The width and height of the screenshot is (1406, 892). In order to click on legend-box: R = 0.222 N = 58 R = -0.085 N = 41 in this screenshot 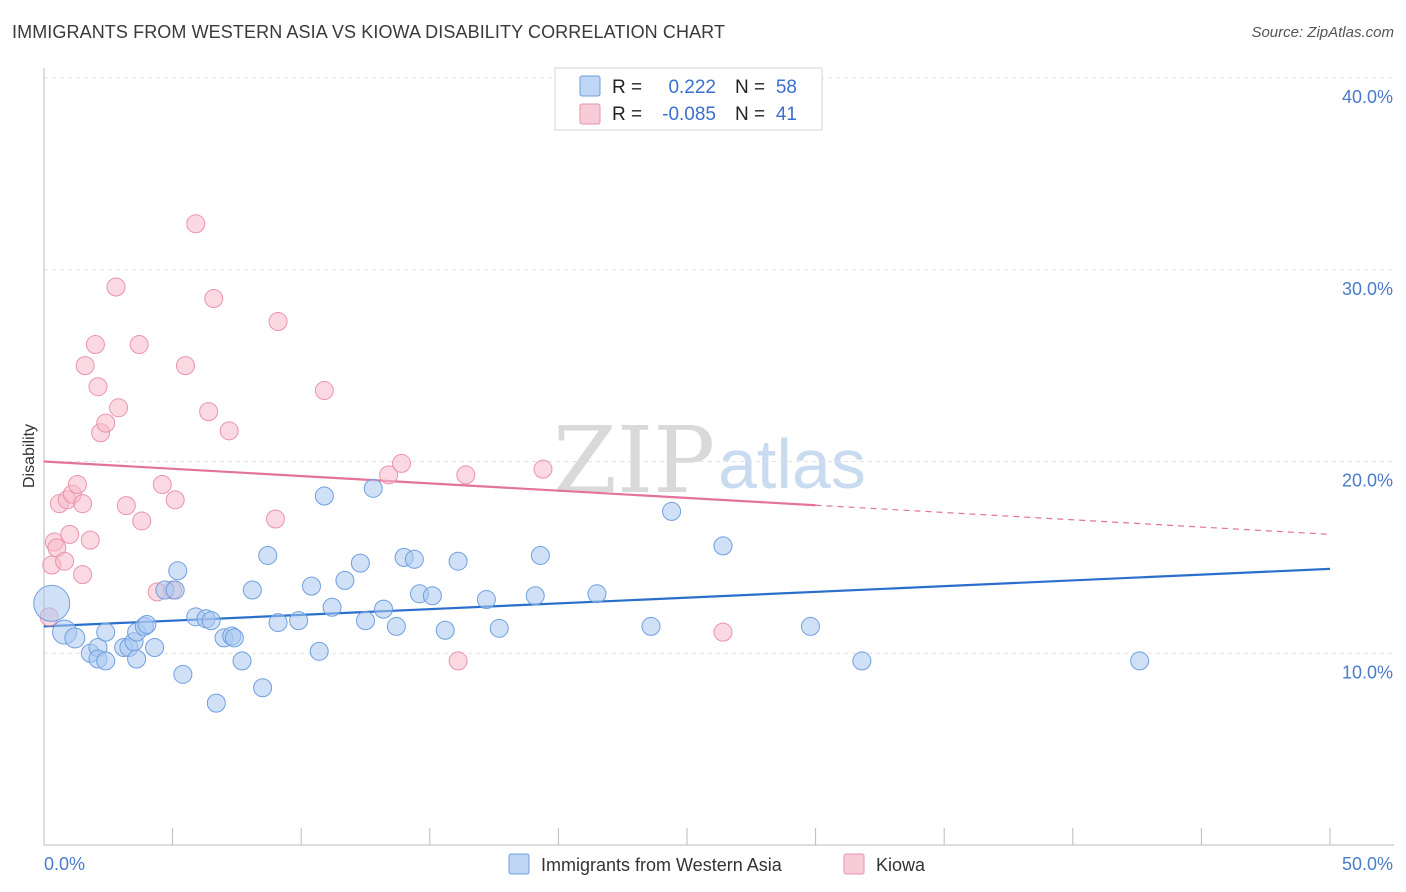, I will do `click(688, 99)`.